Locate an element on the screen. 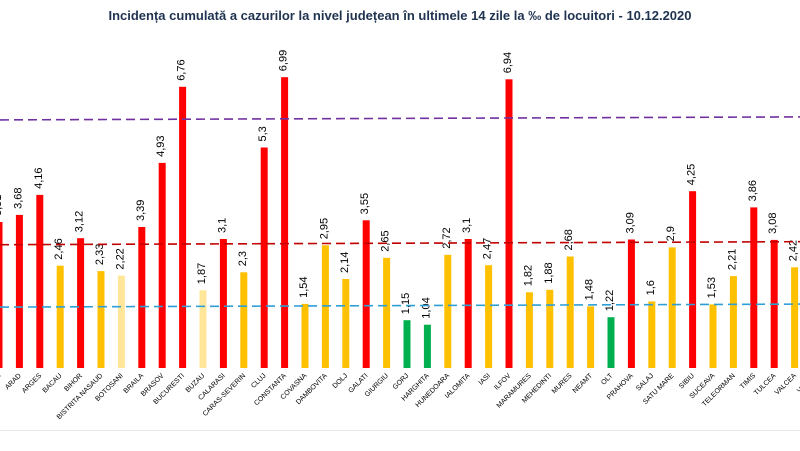 Image resolution: width=800 pixels, height=451 pixels. category-label: CLUJ is located at coordinates (258, 380).